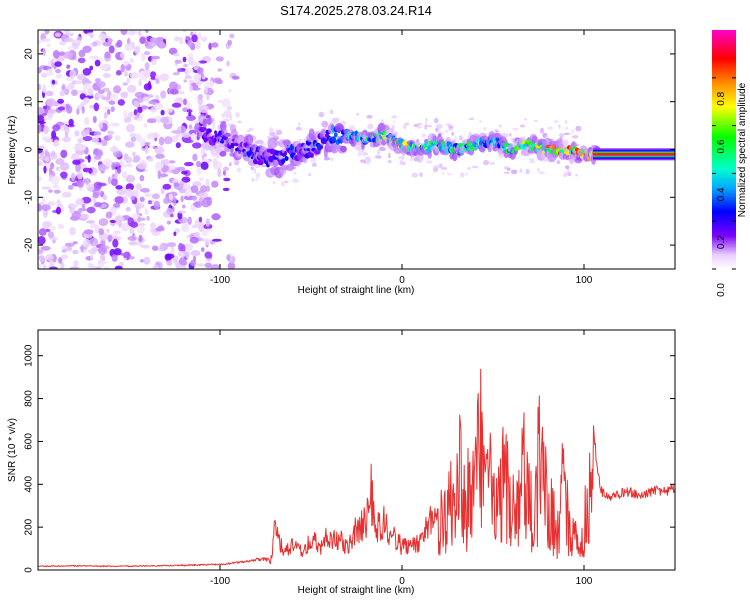  What do you see at coordinates (356, 590) in the screenshot?
I see `snr-x-label: Height of straight line (km)` at bounding box center [356, 590].